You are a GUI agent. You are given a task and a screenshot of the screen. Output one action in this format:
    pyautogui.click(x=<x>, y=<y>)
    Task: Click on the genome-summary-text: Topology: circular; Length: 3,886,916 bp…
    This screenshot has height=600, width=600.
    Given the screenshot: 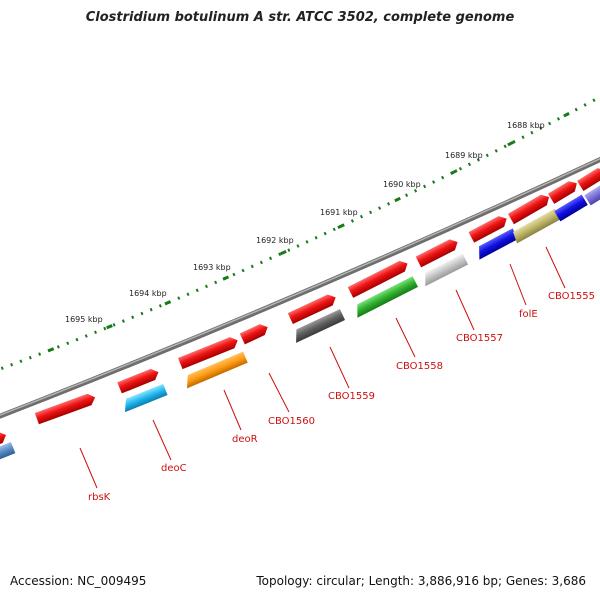 What is the action you would take?
    pyautogui.click(x=421, y=581)
    